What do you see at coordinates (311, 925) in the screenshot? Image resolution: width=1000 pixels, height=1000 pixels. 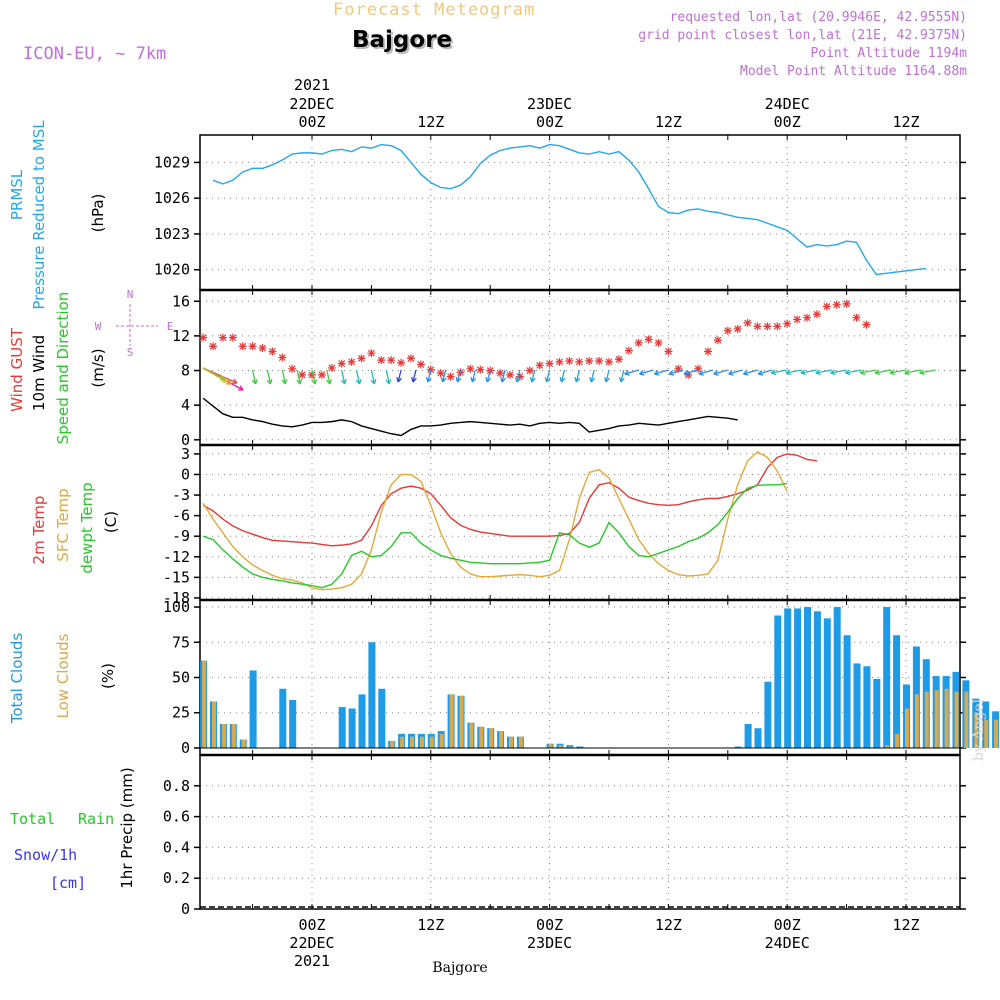 I see `bottom-tick-label: 00Z` at bounding box center [311, 925].